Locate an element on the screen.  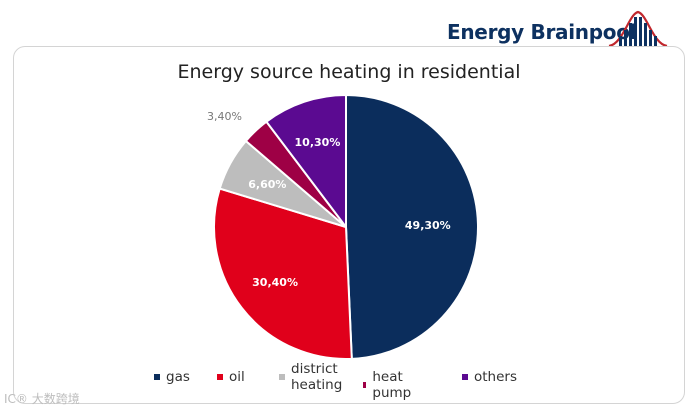
legend-item-oil: oil is located at coordinates (231, 377).